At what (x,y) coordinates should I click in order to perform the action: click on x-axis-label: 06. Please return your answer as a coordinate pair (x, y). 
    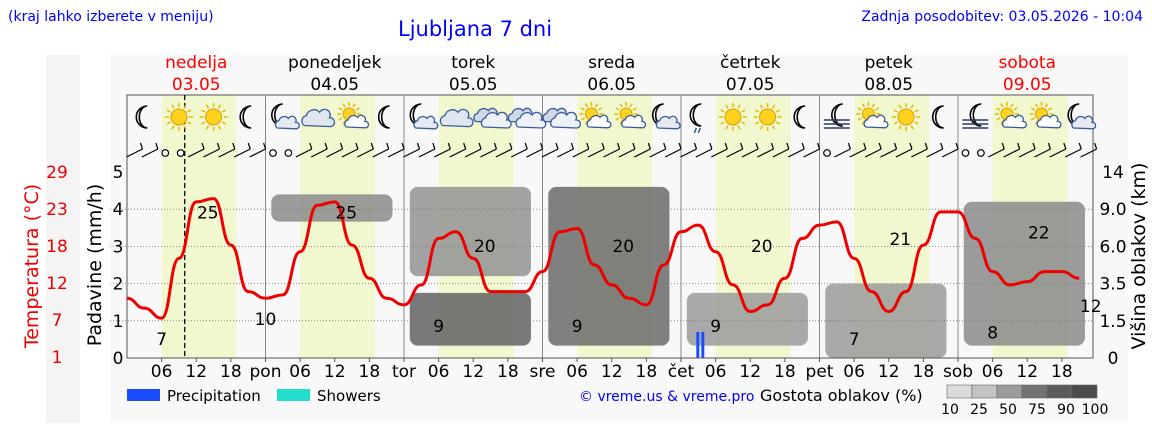
    Looking at the image, I should click on (439, 372).